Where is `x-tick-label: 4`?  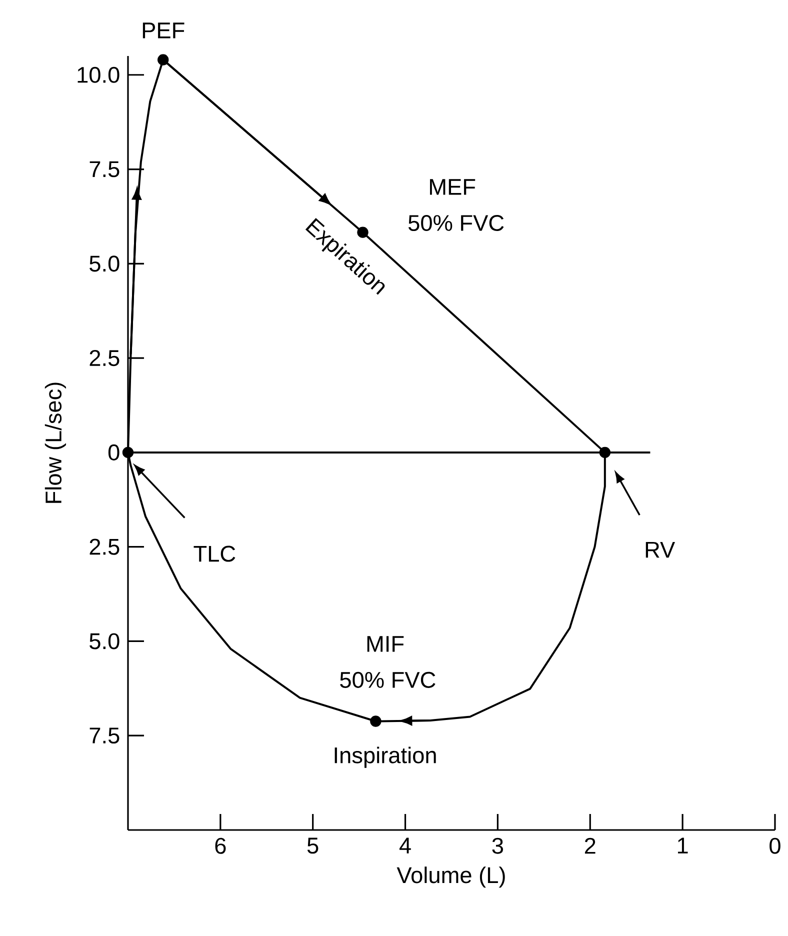
x-tick-label: 4 is located at coordinates (405, 846).